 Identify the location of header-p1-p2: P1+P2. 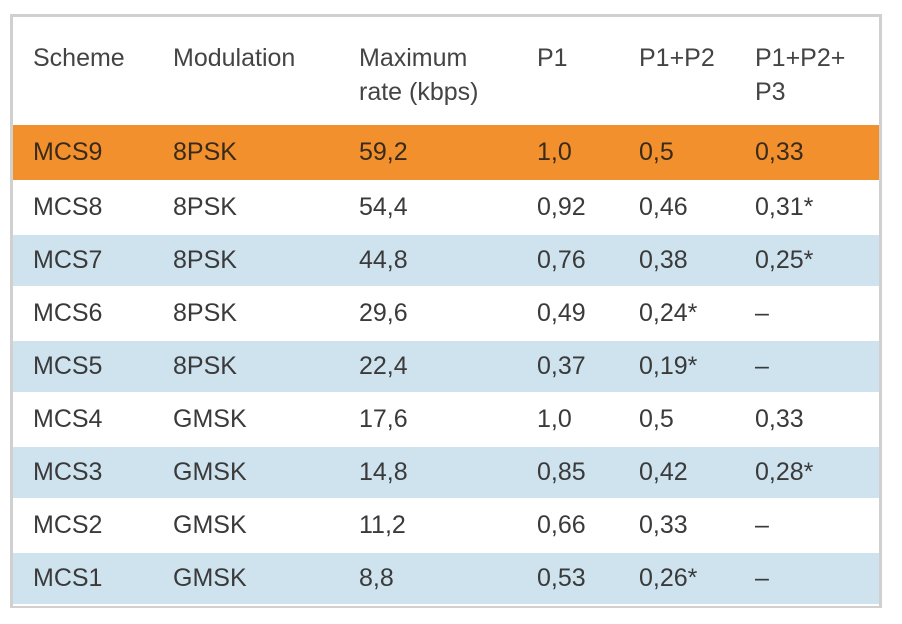
(677, 58).